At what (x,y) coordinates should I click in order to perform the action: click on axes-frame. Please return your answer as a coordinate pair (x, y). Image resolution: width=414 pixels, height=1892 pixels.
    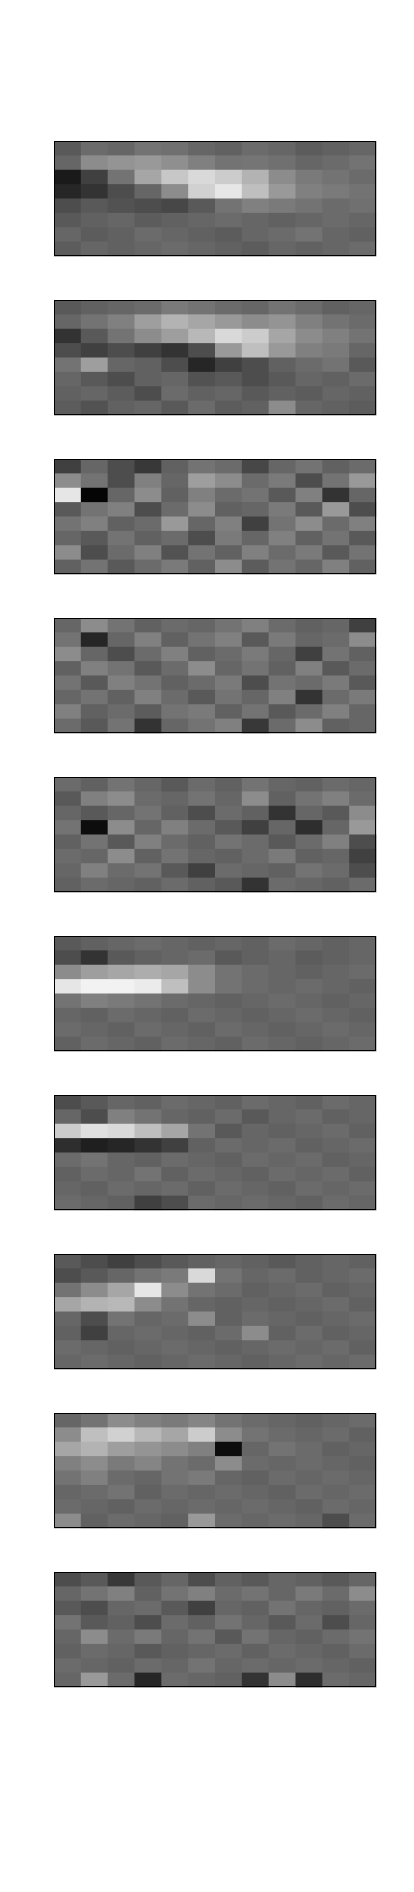
    Looking at the image, I should click on (215, 675).